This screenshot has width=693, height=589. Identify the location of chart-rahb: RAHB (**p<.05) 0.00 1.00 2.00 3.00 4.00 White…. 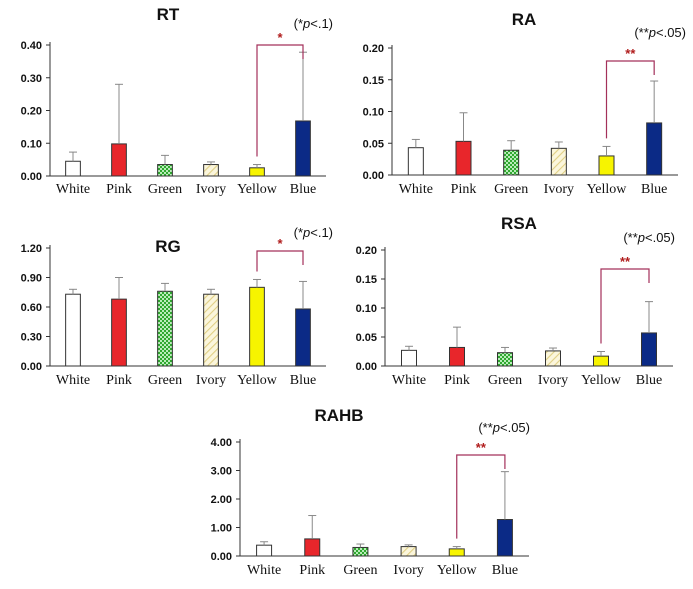
(370, 492).